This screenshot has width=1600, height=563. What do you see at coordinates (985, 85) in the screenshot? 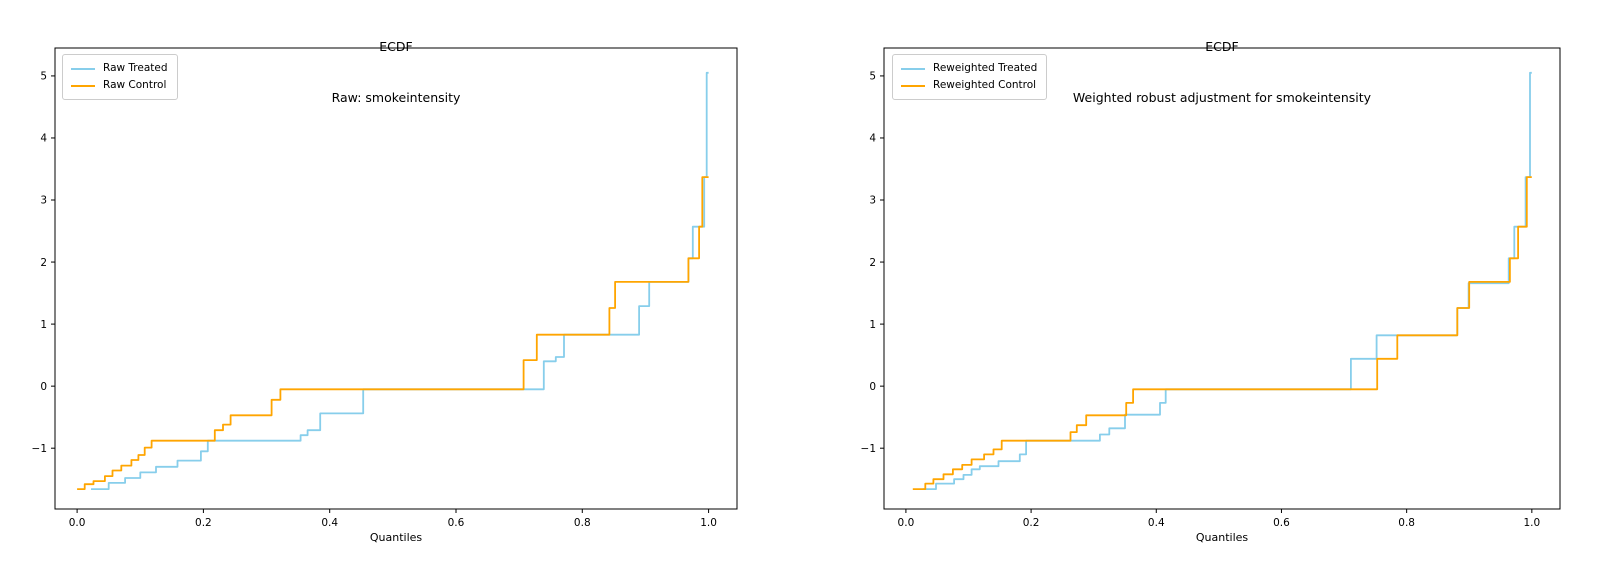
I see `legend-label: Reweighted Control` at bounding box center [985, 85].